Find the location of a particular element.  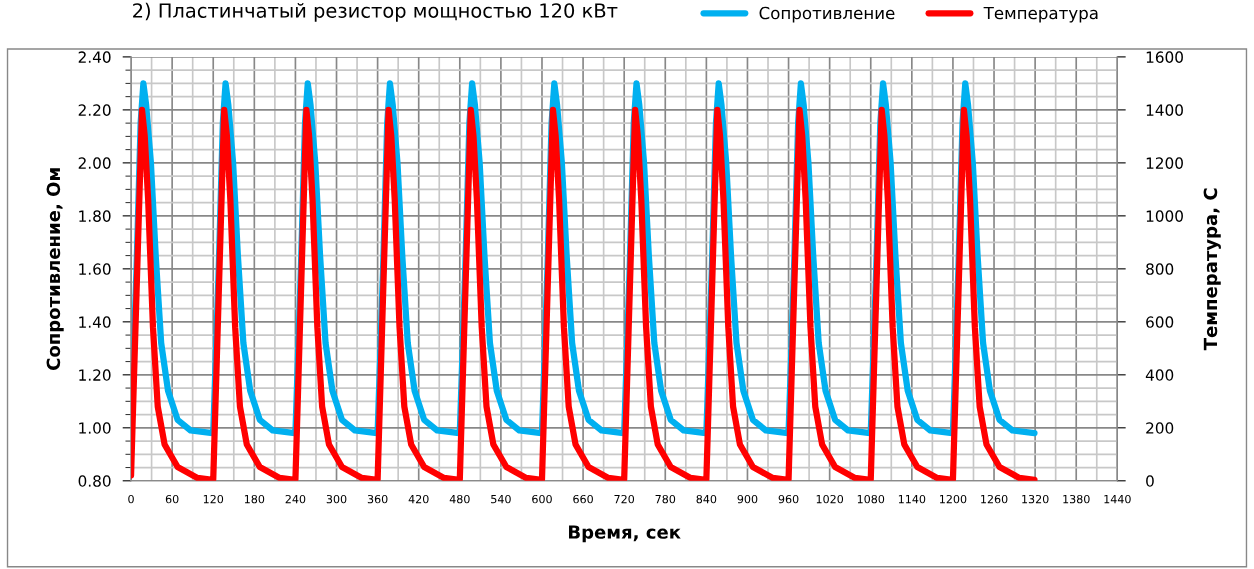

y-axis-title: Сопротивление, Ом is located at coordinates (55, 269).